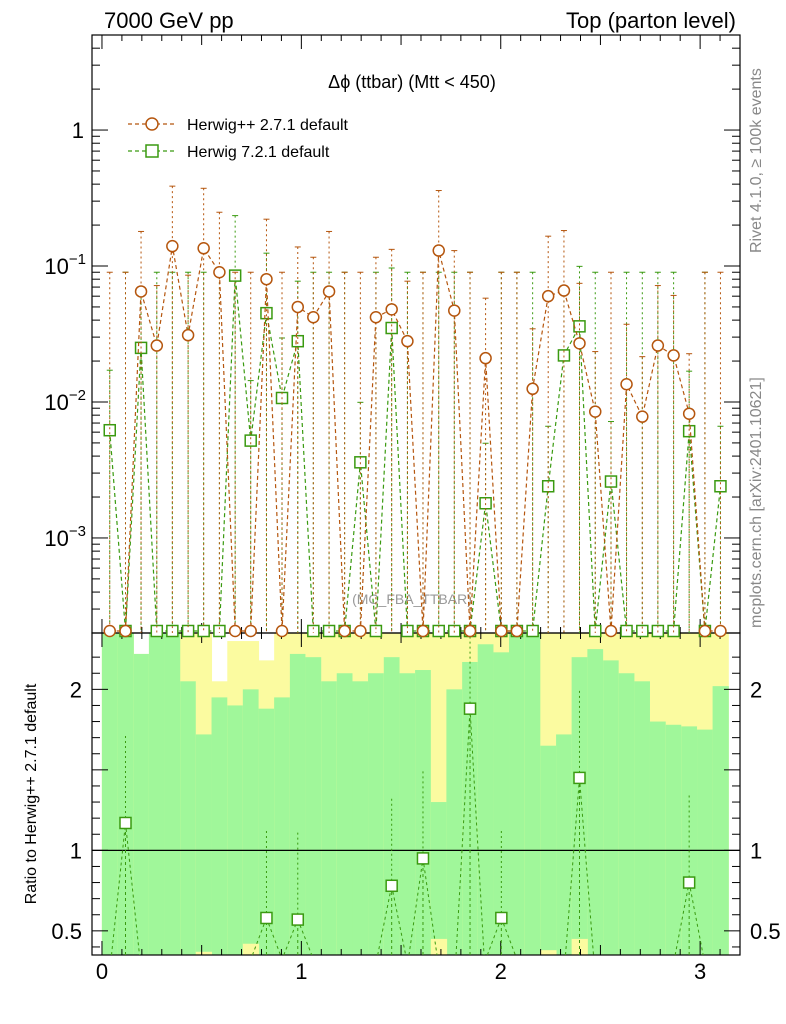 This screenshot has height=1024, width=786. What do you see at coordinates (76, 850) in the screenshot?
I see `ratio-y-tick-label: 1` at bounding box center [76, 850].